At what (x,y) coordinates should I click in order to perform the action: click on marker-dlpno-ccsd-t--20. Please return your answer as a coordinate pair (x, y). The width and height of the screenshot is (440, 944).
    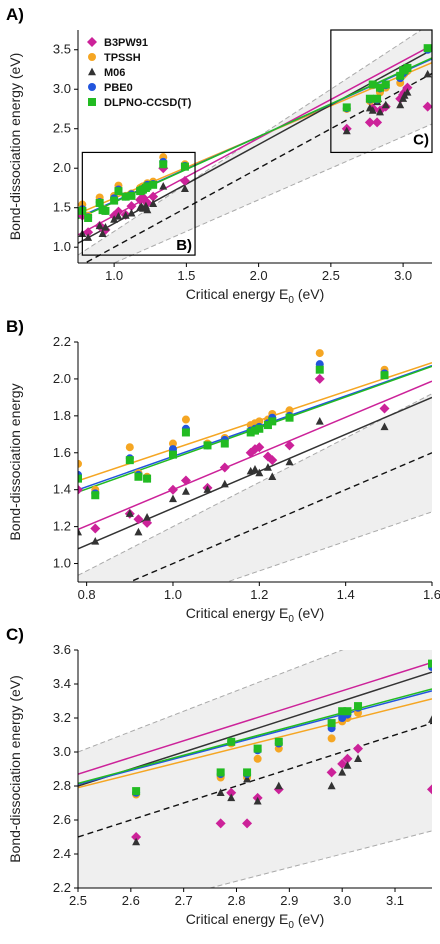
    Looking at the image, I should click on (247, 772).